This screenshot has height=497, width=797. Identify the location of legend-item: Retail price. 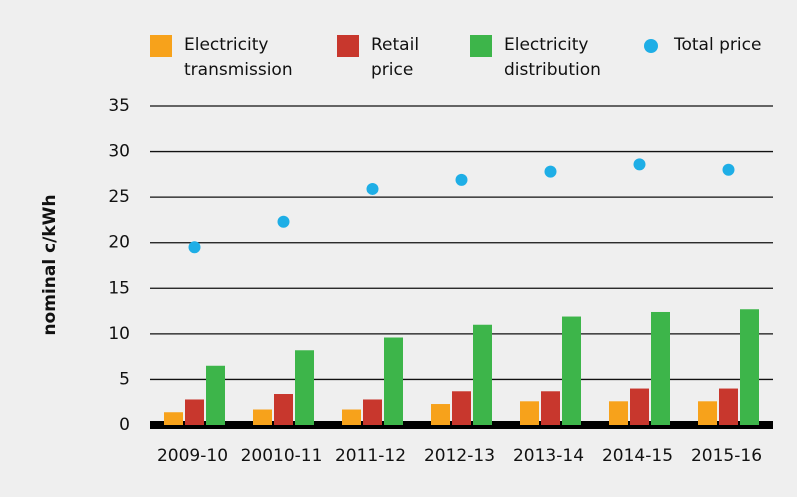
(379, 58).